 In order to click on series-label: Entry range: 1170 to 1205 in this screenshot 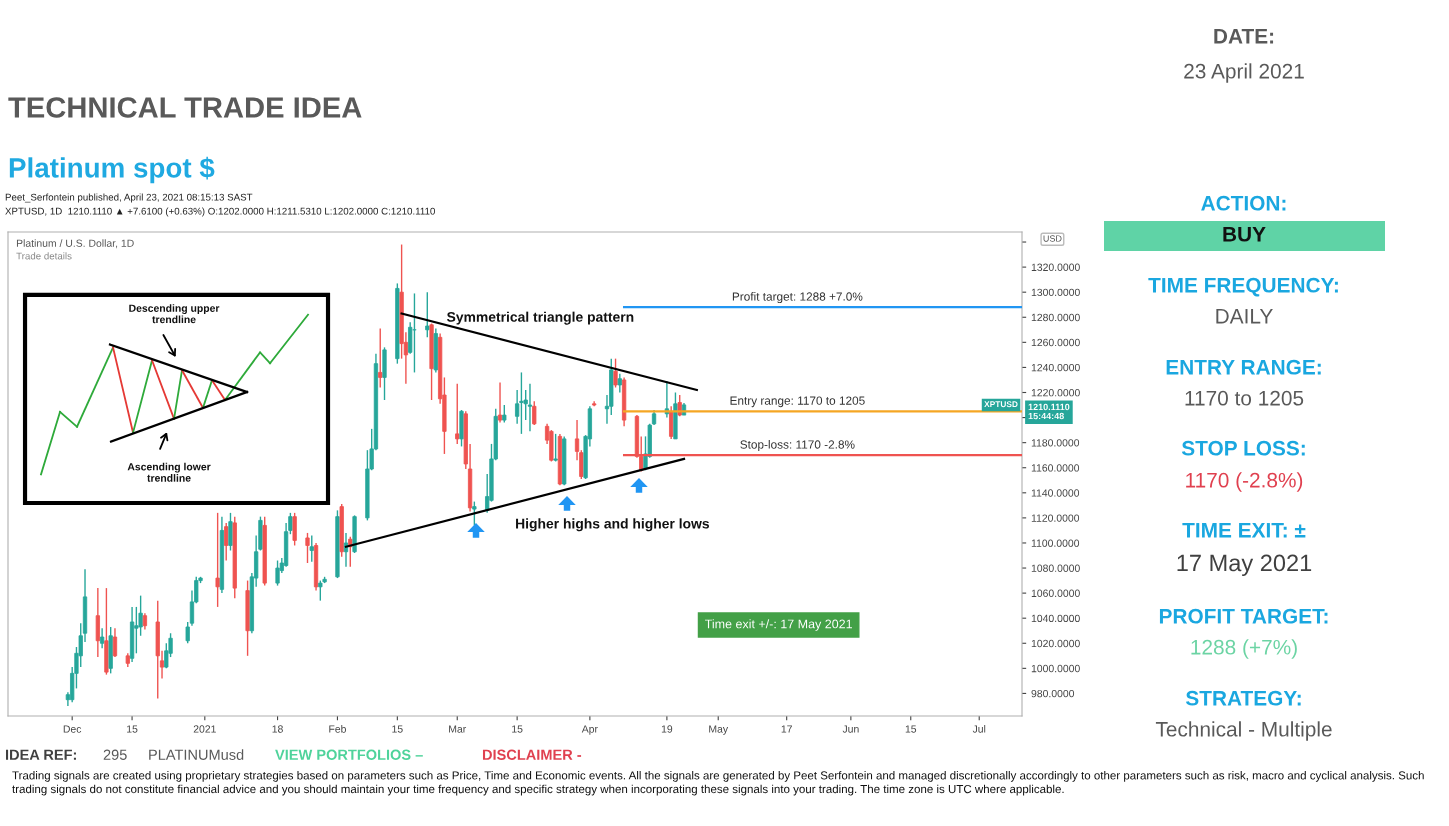, I will do `click(797, 402)`.